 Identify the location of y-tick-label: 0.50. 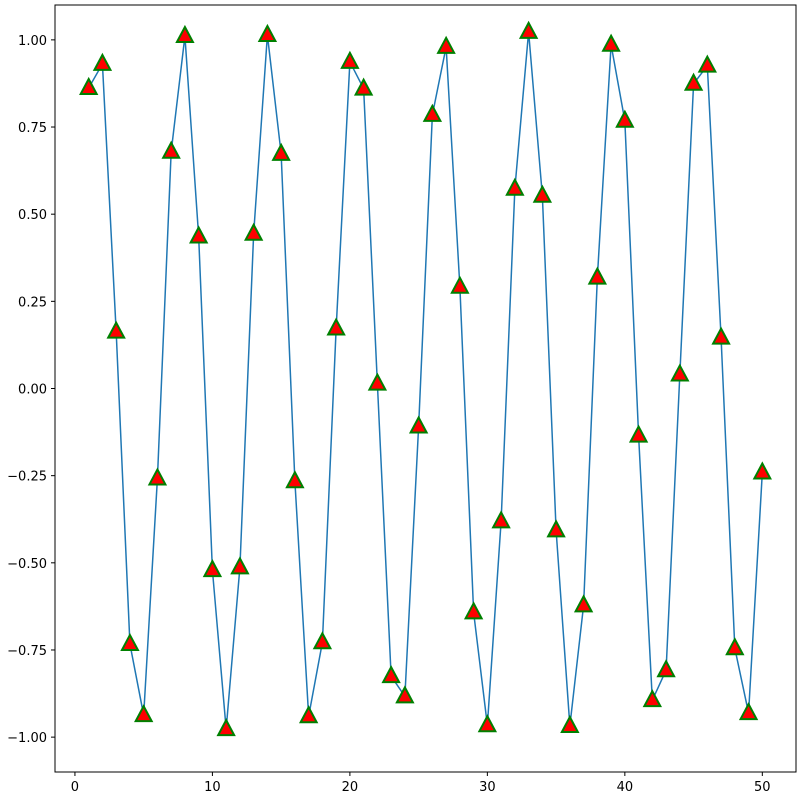
(32, 215).